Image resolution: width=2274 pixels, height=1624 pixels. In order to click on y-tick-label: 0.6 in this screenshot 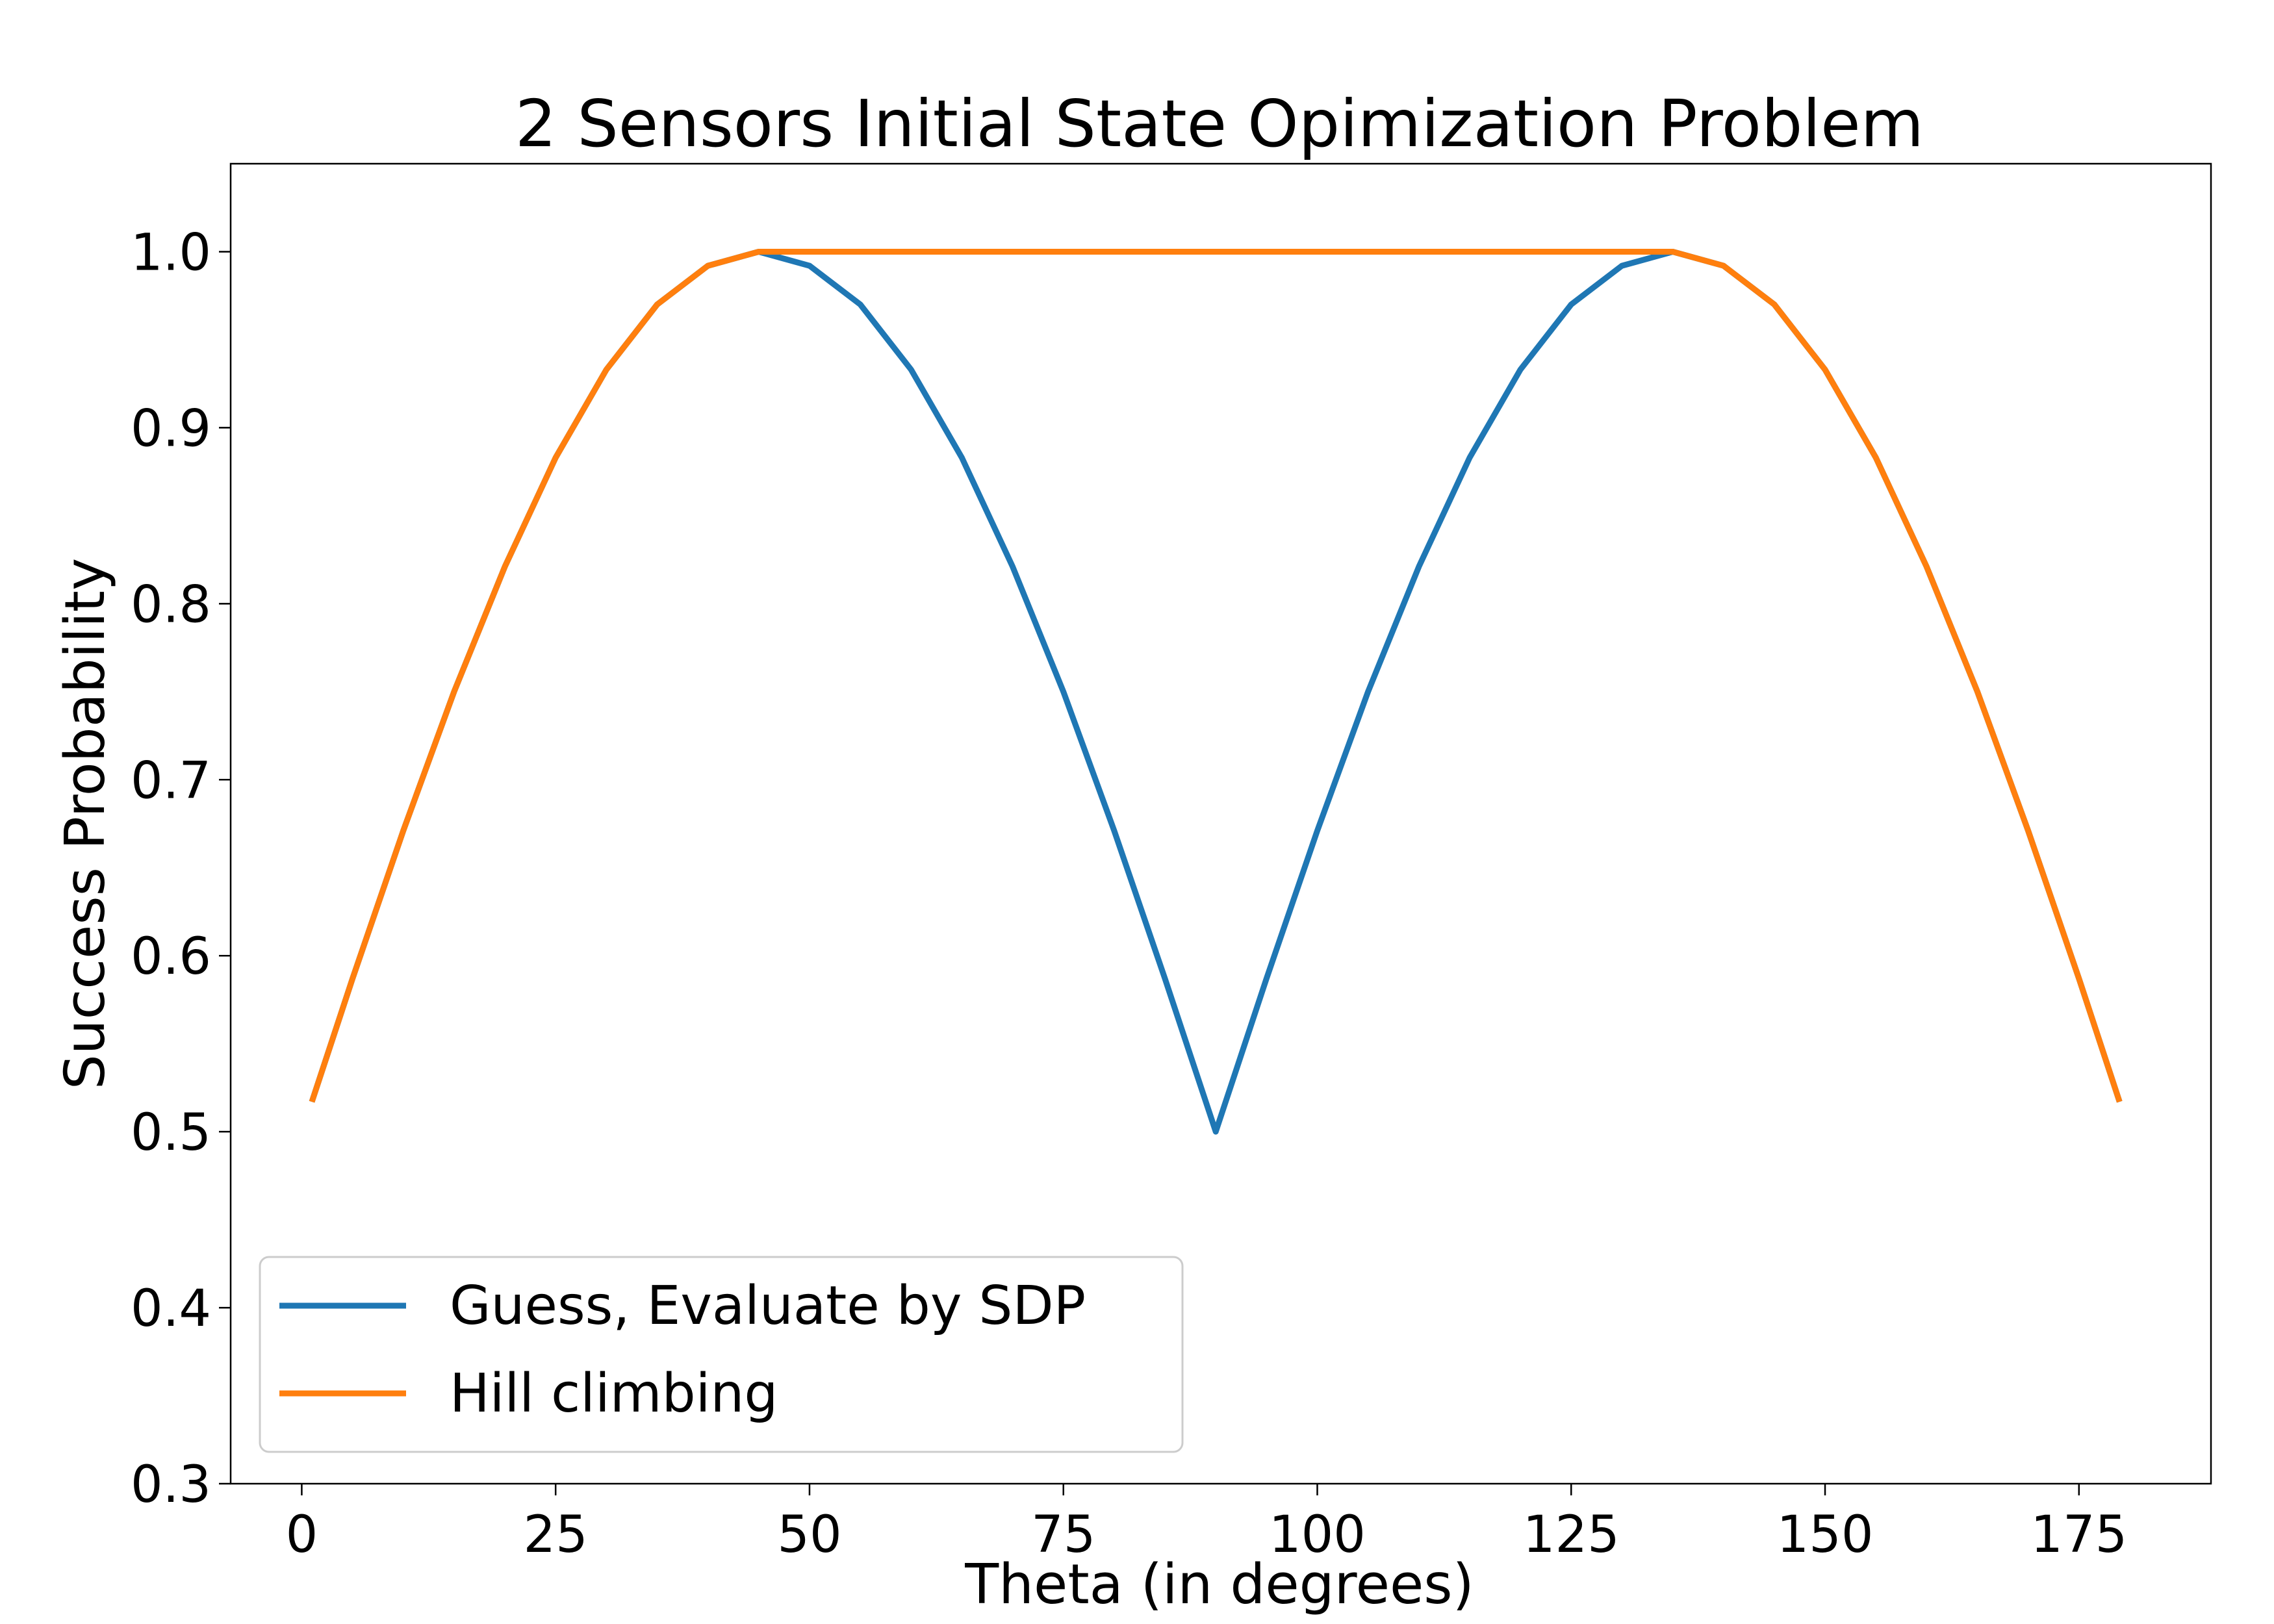, I will do `click(171, 957)`.